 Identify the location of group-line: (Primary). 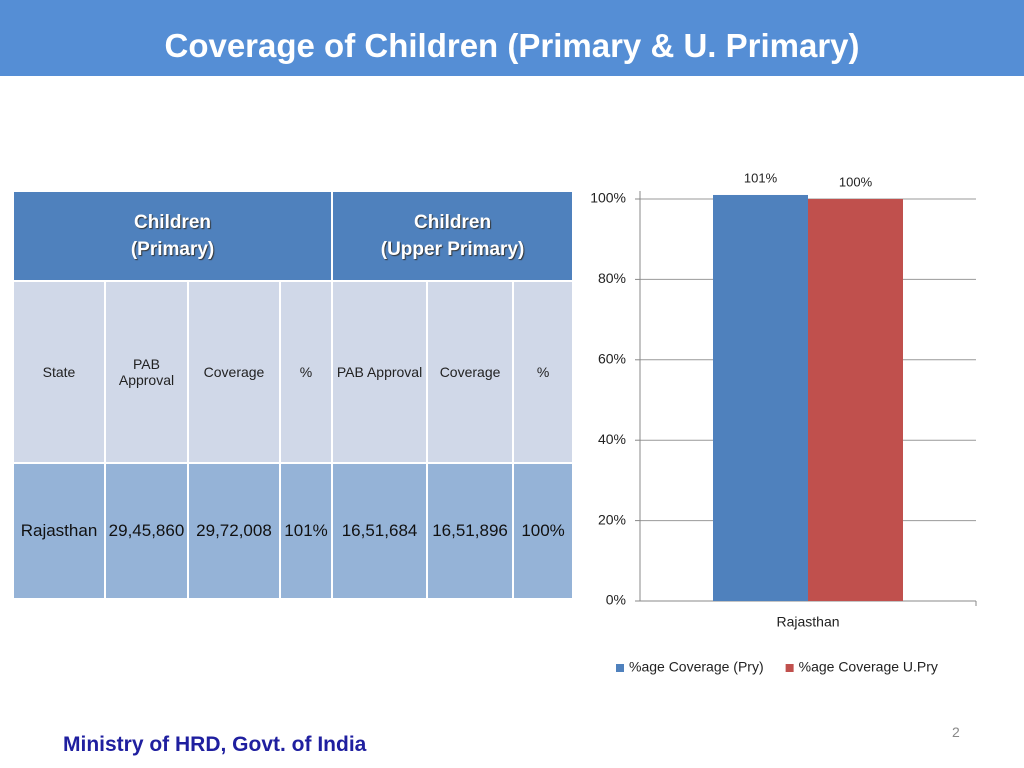
(172, 249).